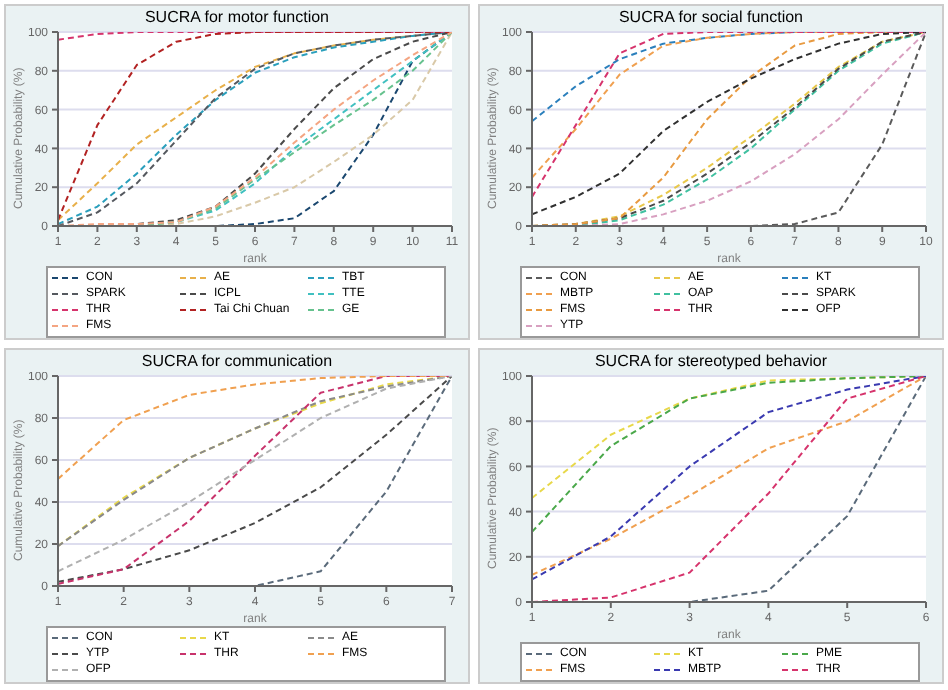 The image size is (948, 690). What do you see at coordinates (237, 362) in the screenshot?
I see `chart-title: SUCRA for communication` at bounding box center [237, 362].